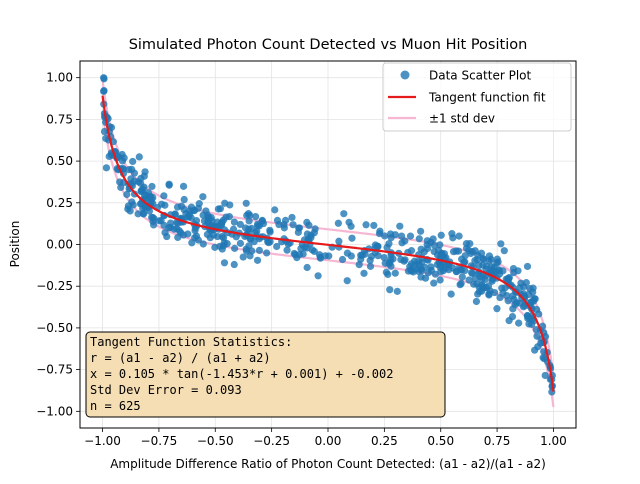 Image resolution: width=640 pixels, height=484 pixels. I want to click on x-tick-label: 1.00, so click(553, 441).